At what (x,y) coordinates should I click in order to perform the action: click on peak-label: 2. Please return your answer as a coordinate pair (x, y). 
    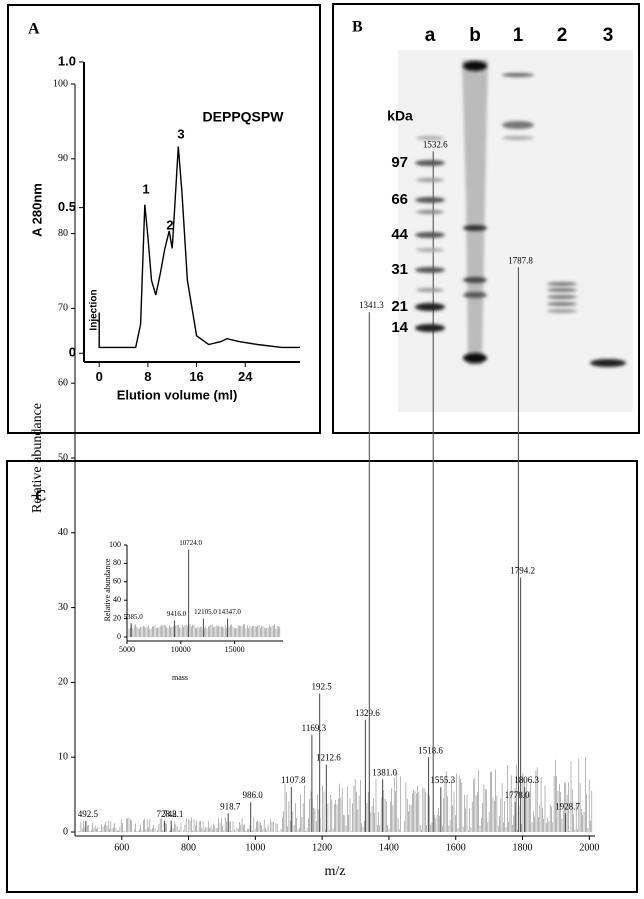
    Looking at the image, I should click on (169, 224).